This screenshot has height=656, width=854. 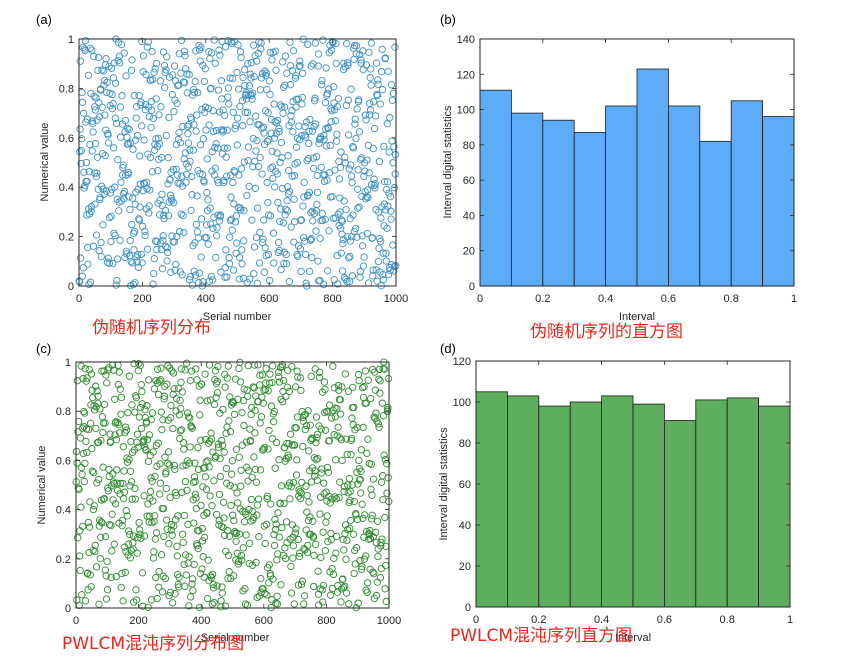 What do you see at coordinates (465, 526) in the screenshot?
I see `y-tick-label: 40` at bounding box center [465, 526].